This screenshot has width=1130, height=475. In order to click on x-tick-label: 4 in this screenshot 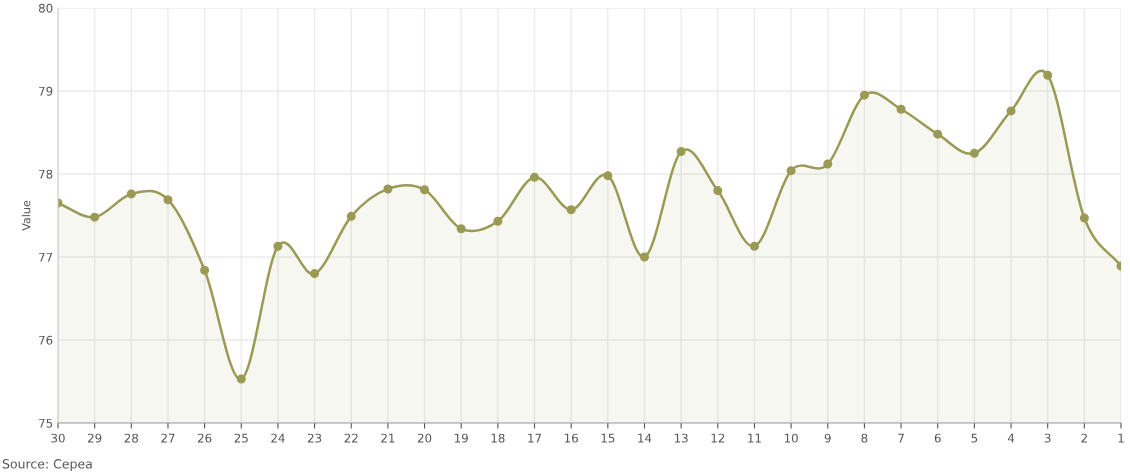, I will do `click(1011, 438)`.